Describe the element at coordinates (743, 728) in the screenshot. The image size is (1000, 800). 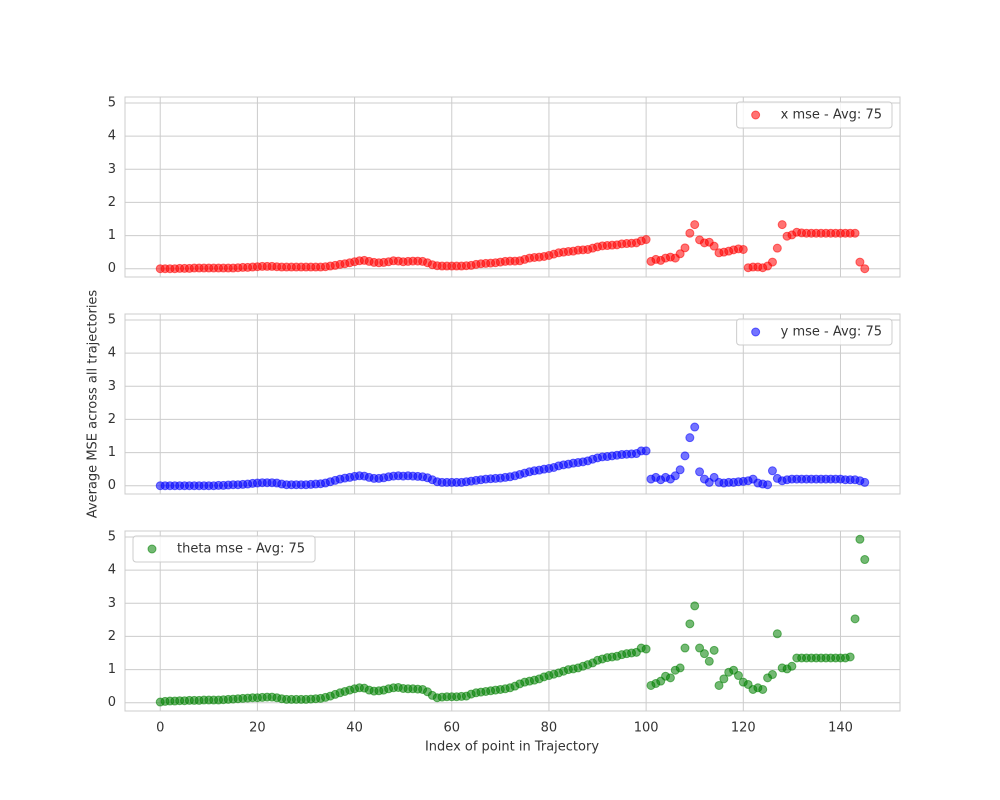
I see `x-tick-label: 120` at that location.